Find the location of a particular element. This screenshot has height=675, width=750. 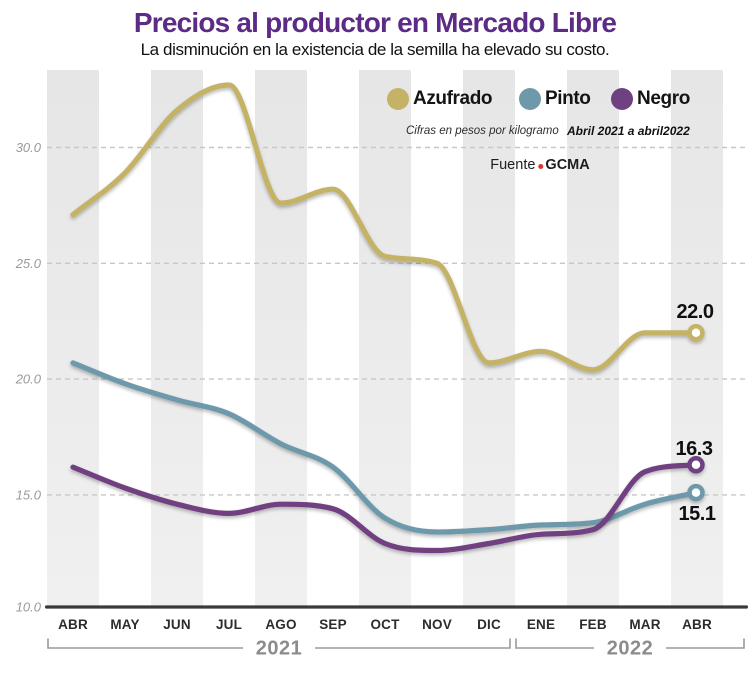

x-tick-label: OCT is located at coordinates (385, 624).